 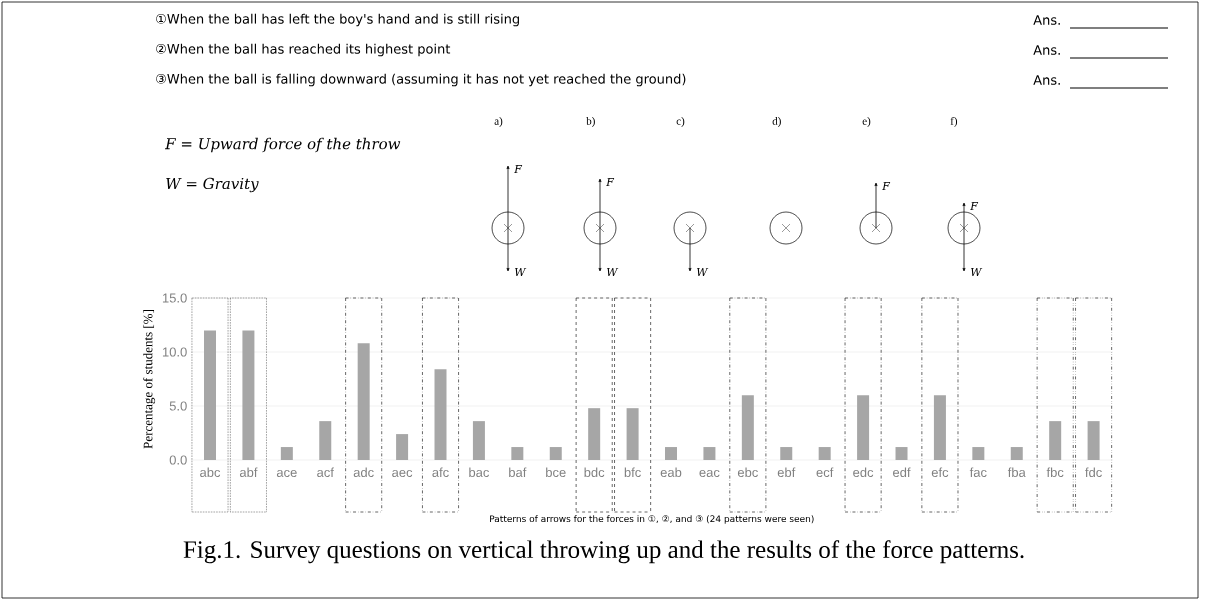 I want to click on y-axis-title: Percentage of students [%], so click(x=149, y=379).